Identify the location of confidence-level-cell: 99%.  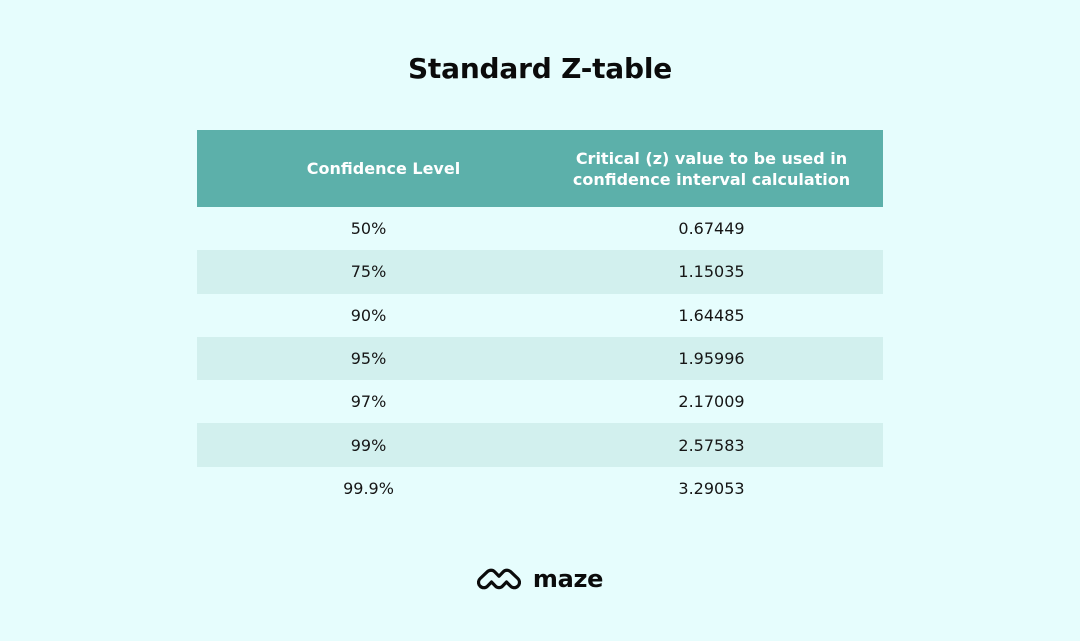
(368, 445).